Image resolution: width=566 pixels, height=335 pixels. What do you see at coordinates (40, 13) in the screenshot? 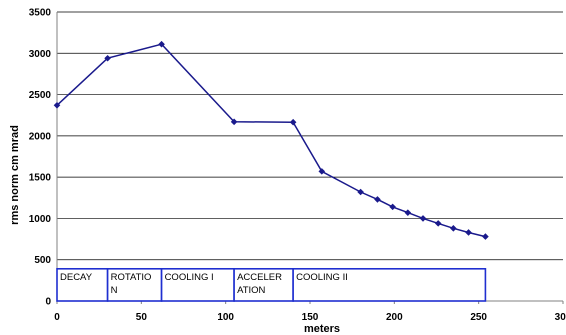
I see `y-tick-label: 3500` at bounding box center [40, 13].